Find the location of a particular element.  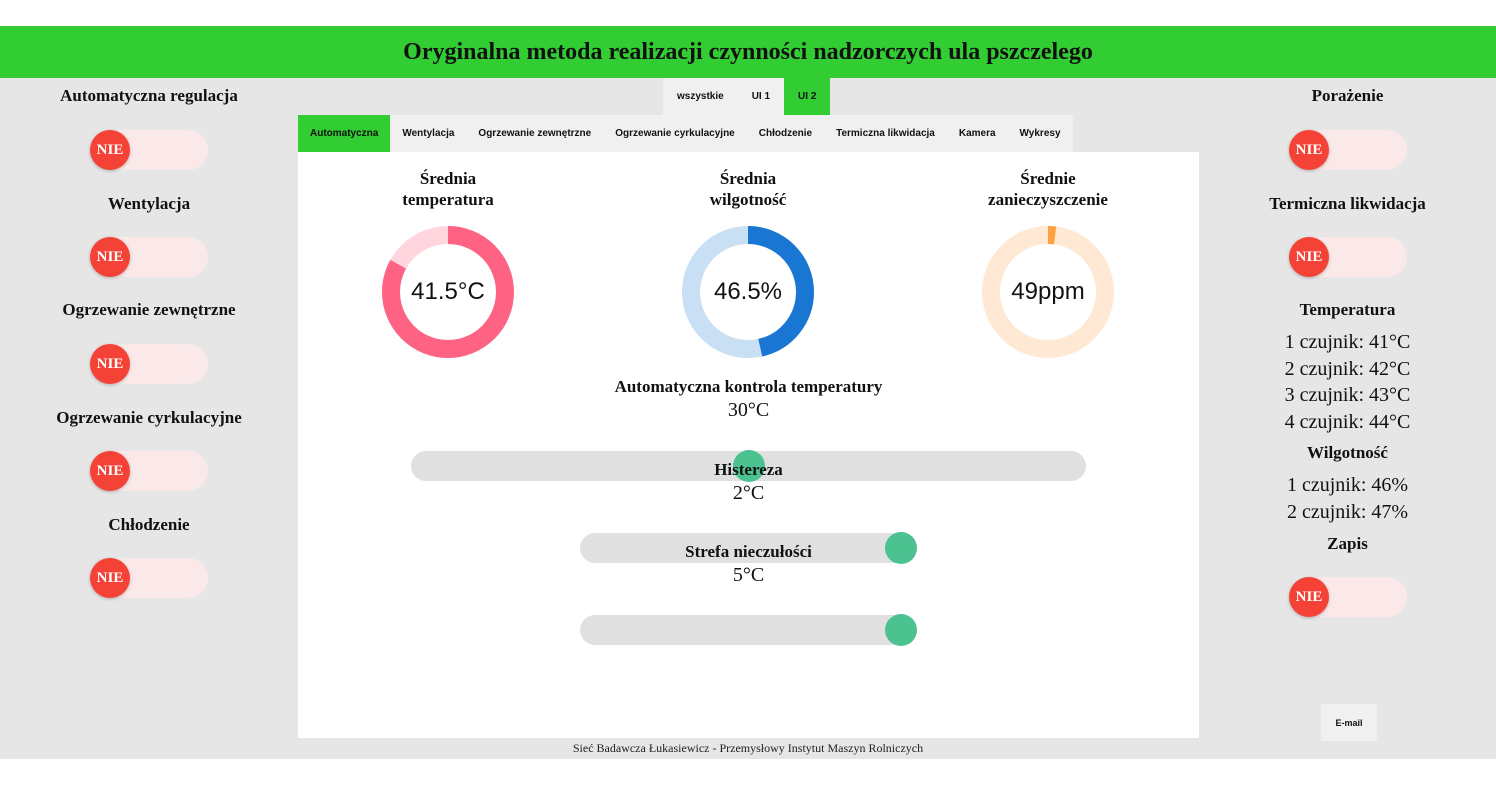

pollution-gauge: Średnie zanieczyszczenie 49ppm is located at coordinates (1048, 265).